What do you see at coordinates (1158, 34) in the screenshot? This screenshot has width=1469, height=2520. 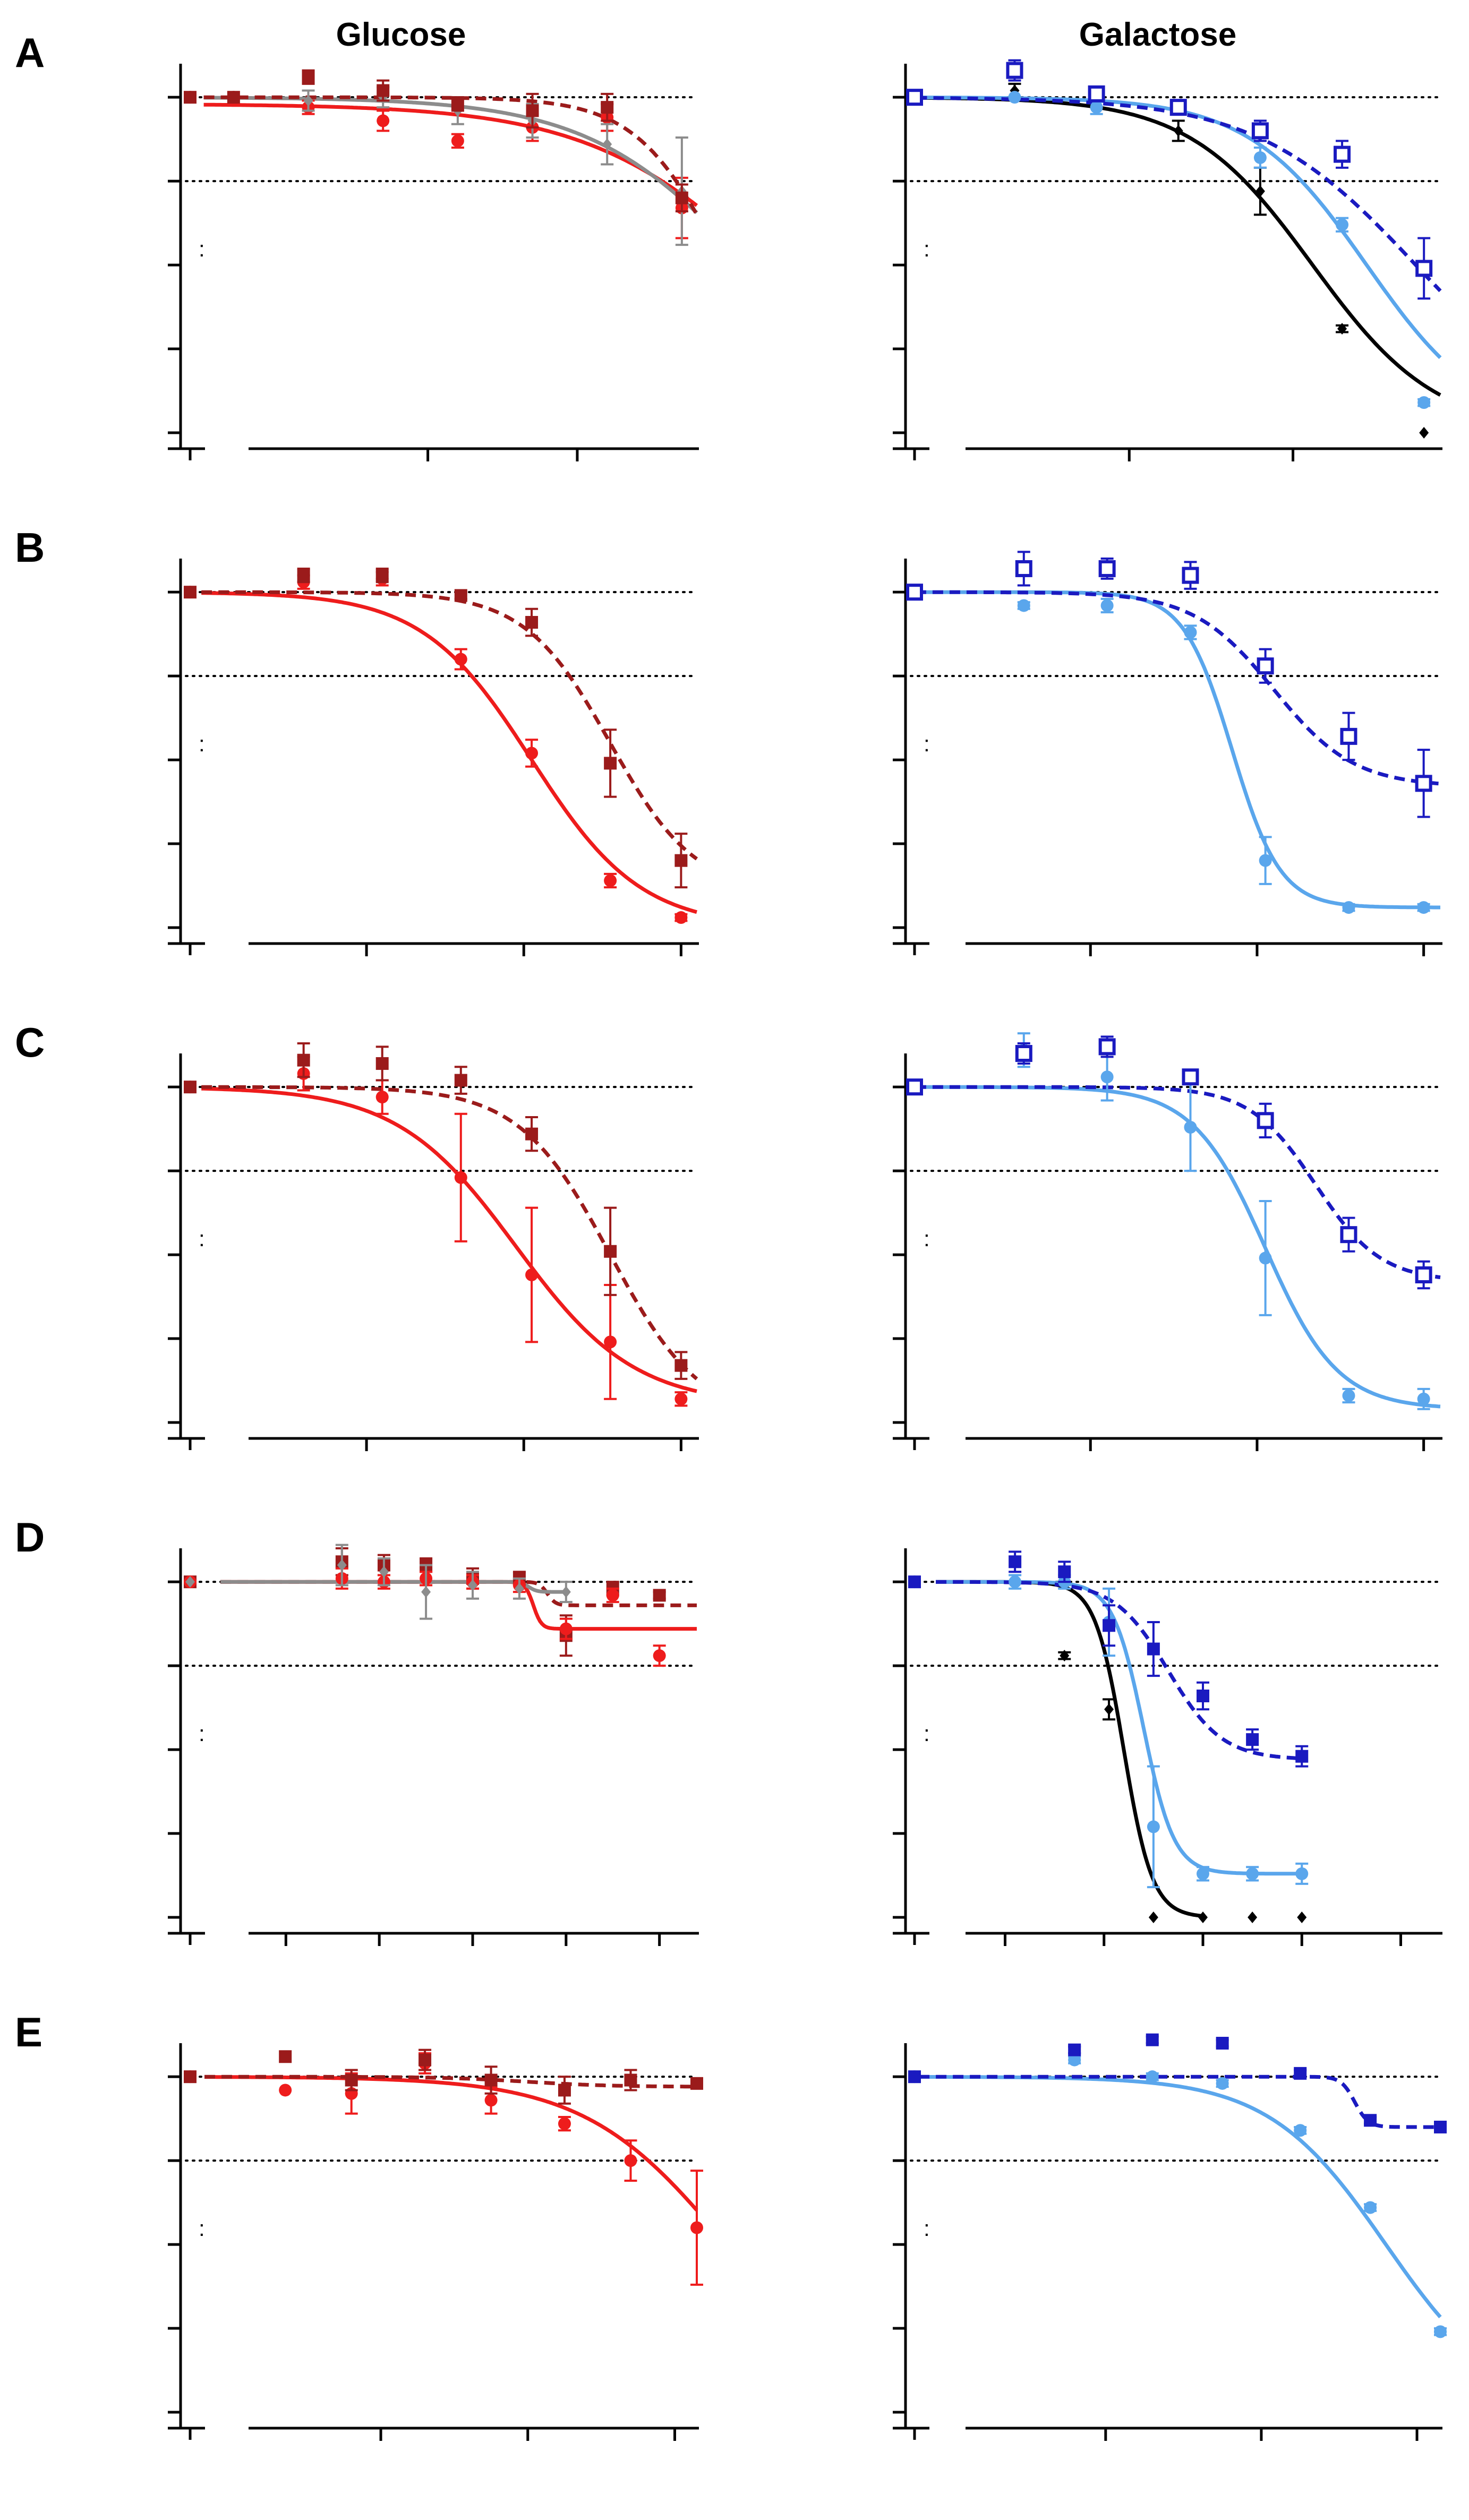 I see `column-title-galactose: Galactose` at bounding box center [1158, 34].